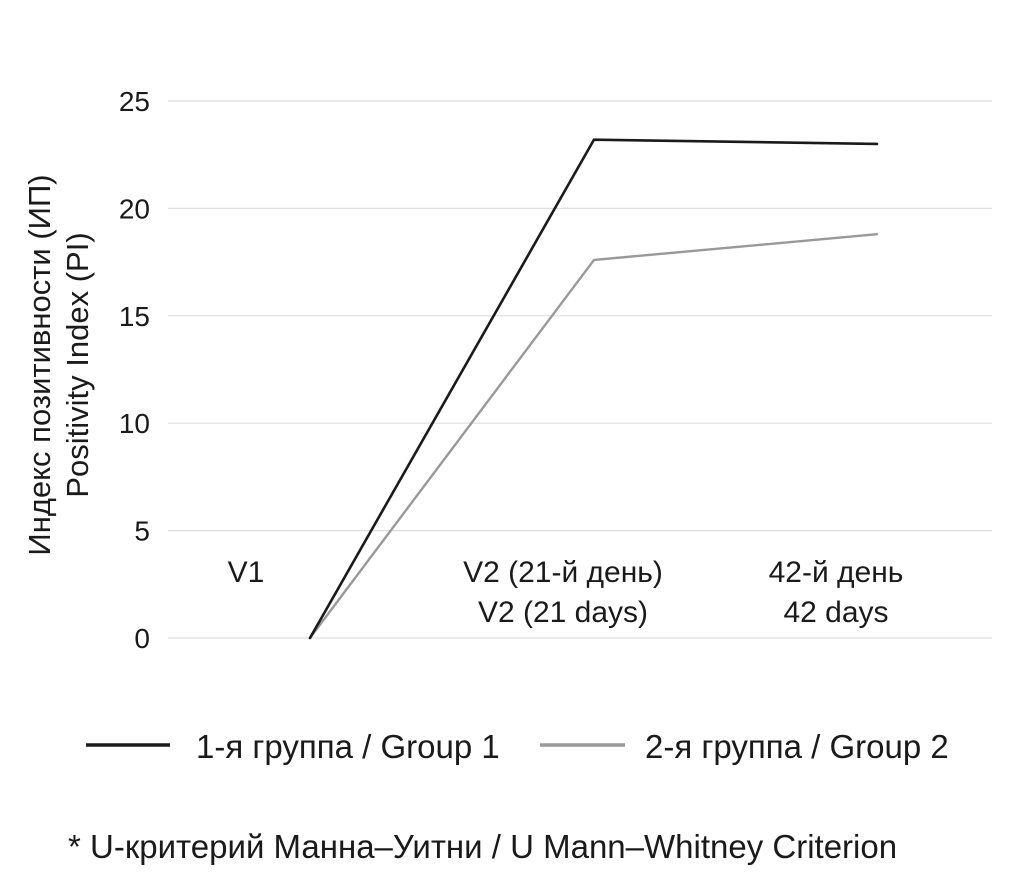 The image size is (1010, 875). Describe the element at coordinates (797, 746) in the screenshot. I see `legend-label-group-2: 2-я группа / Group 2` at that location.